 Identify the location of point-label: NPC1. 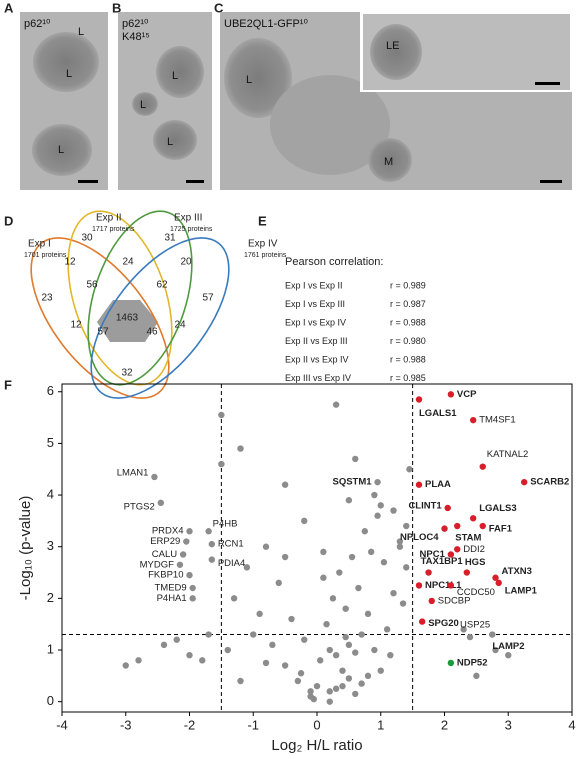
(433, 554).